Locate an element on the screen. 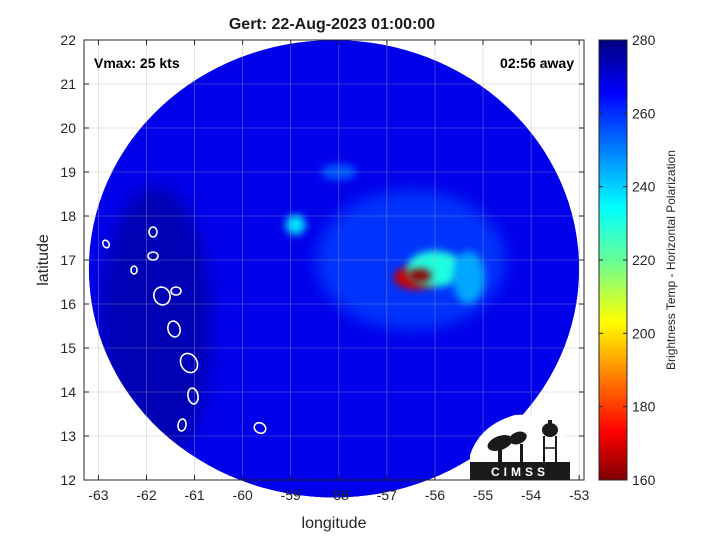  coastline-islands is located at coordinates (176, 342).